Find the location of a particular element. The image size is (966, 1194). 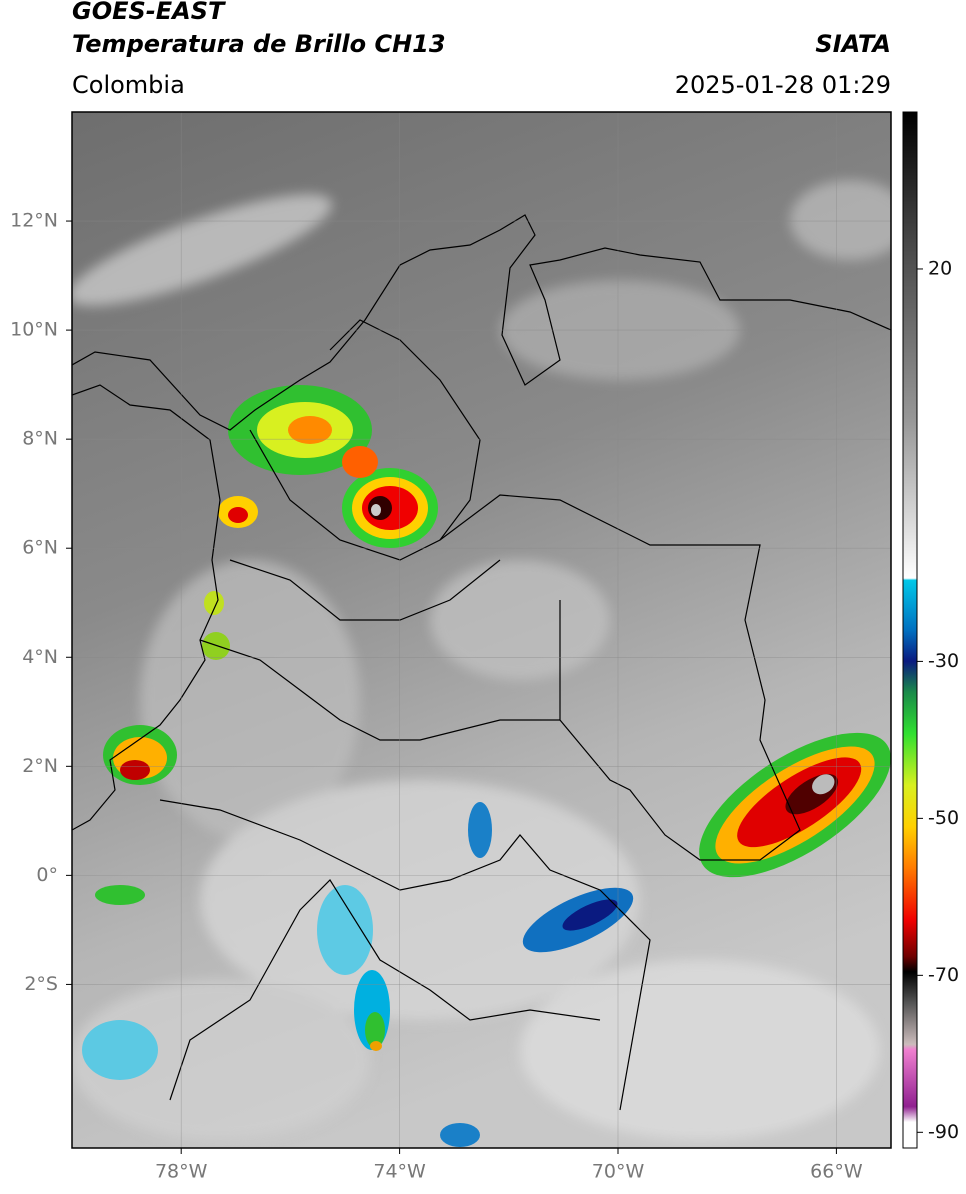

colorbar is located at coordinates (910, 630).